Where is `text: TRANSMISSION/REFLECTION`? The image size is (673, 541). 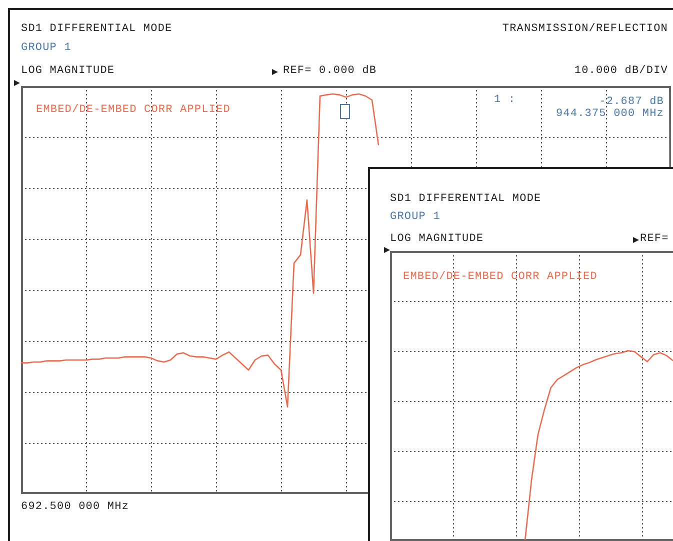 text: TRANSMISSION/REFLECTION is located at coordinates (585, 29).